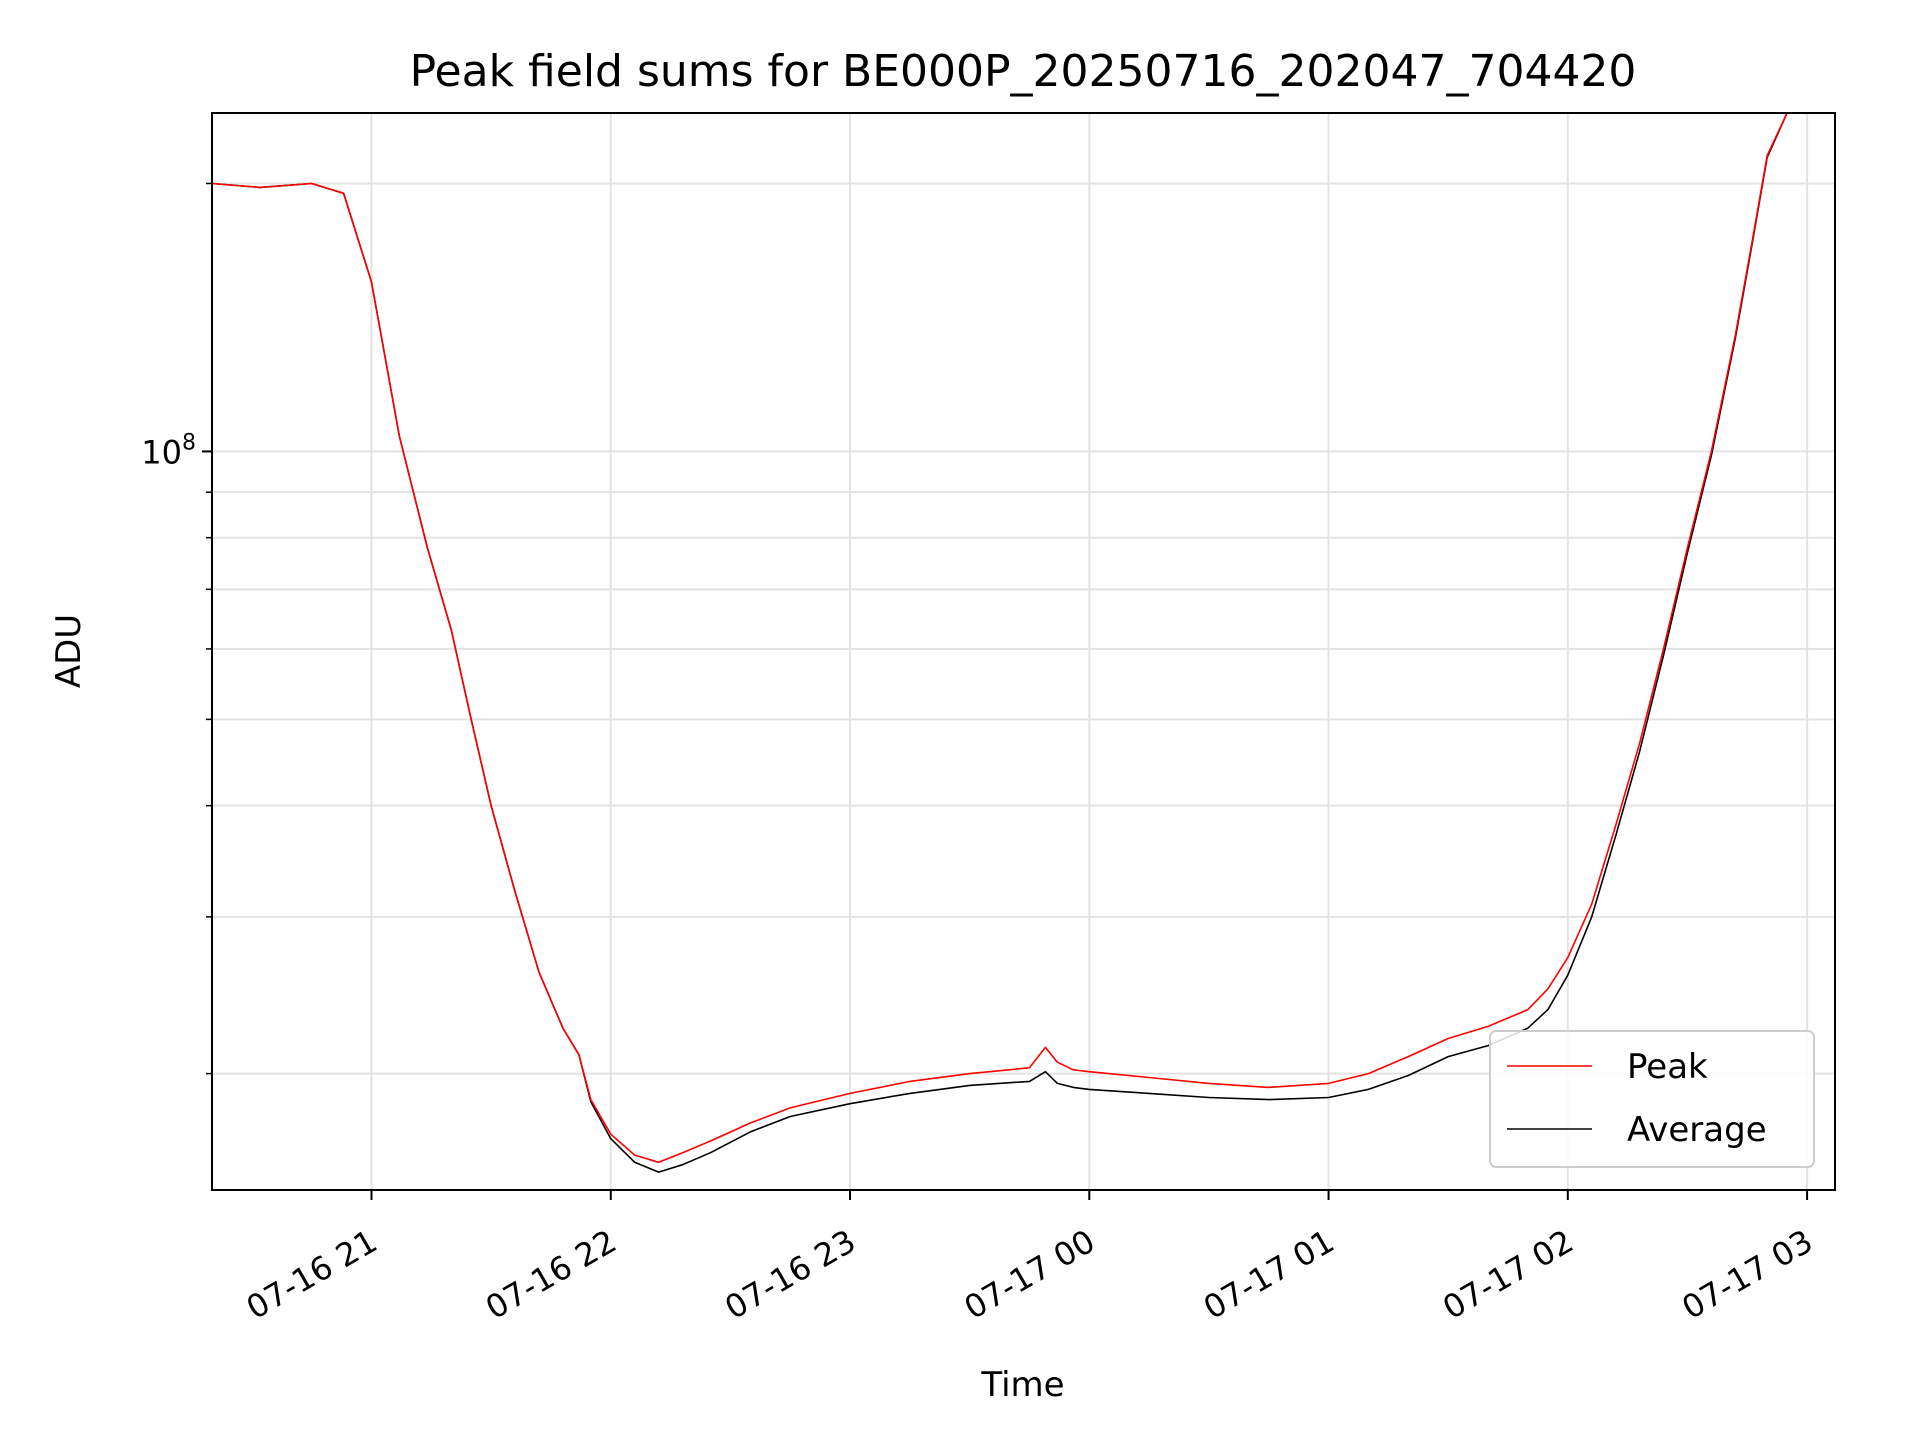  I want to click on chart-legend: Peak Average, so click(1652, 1099).